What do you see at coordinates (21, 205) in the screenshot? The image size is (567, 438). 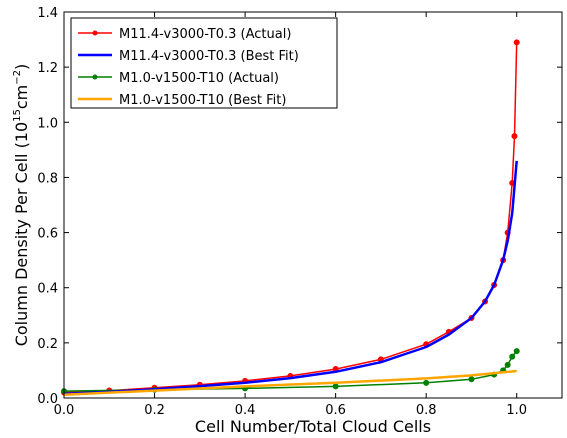 I see `y-axis-label: Column Density Per Cell (1015cm−2)` at bounding box center [21, 205].